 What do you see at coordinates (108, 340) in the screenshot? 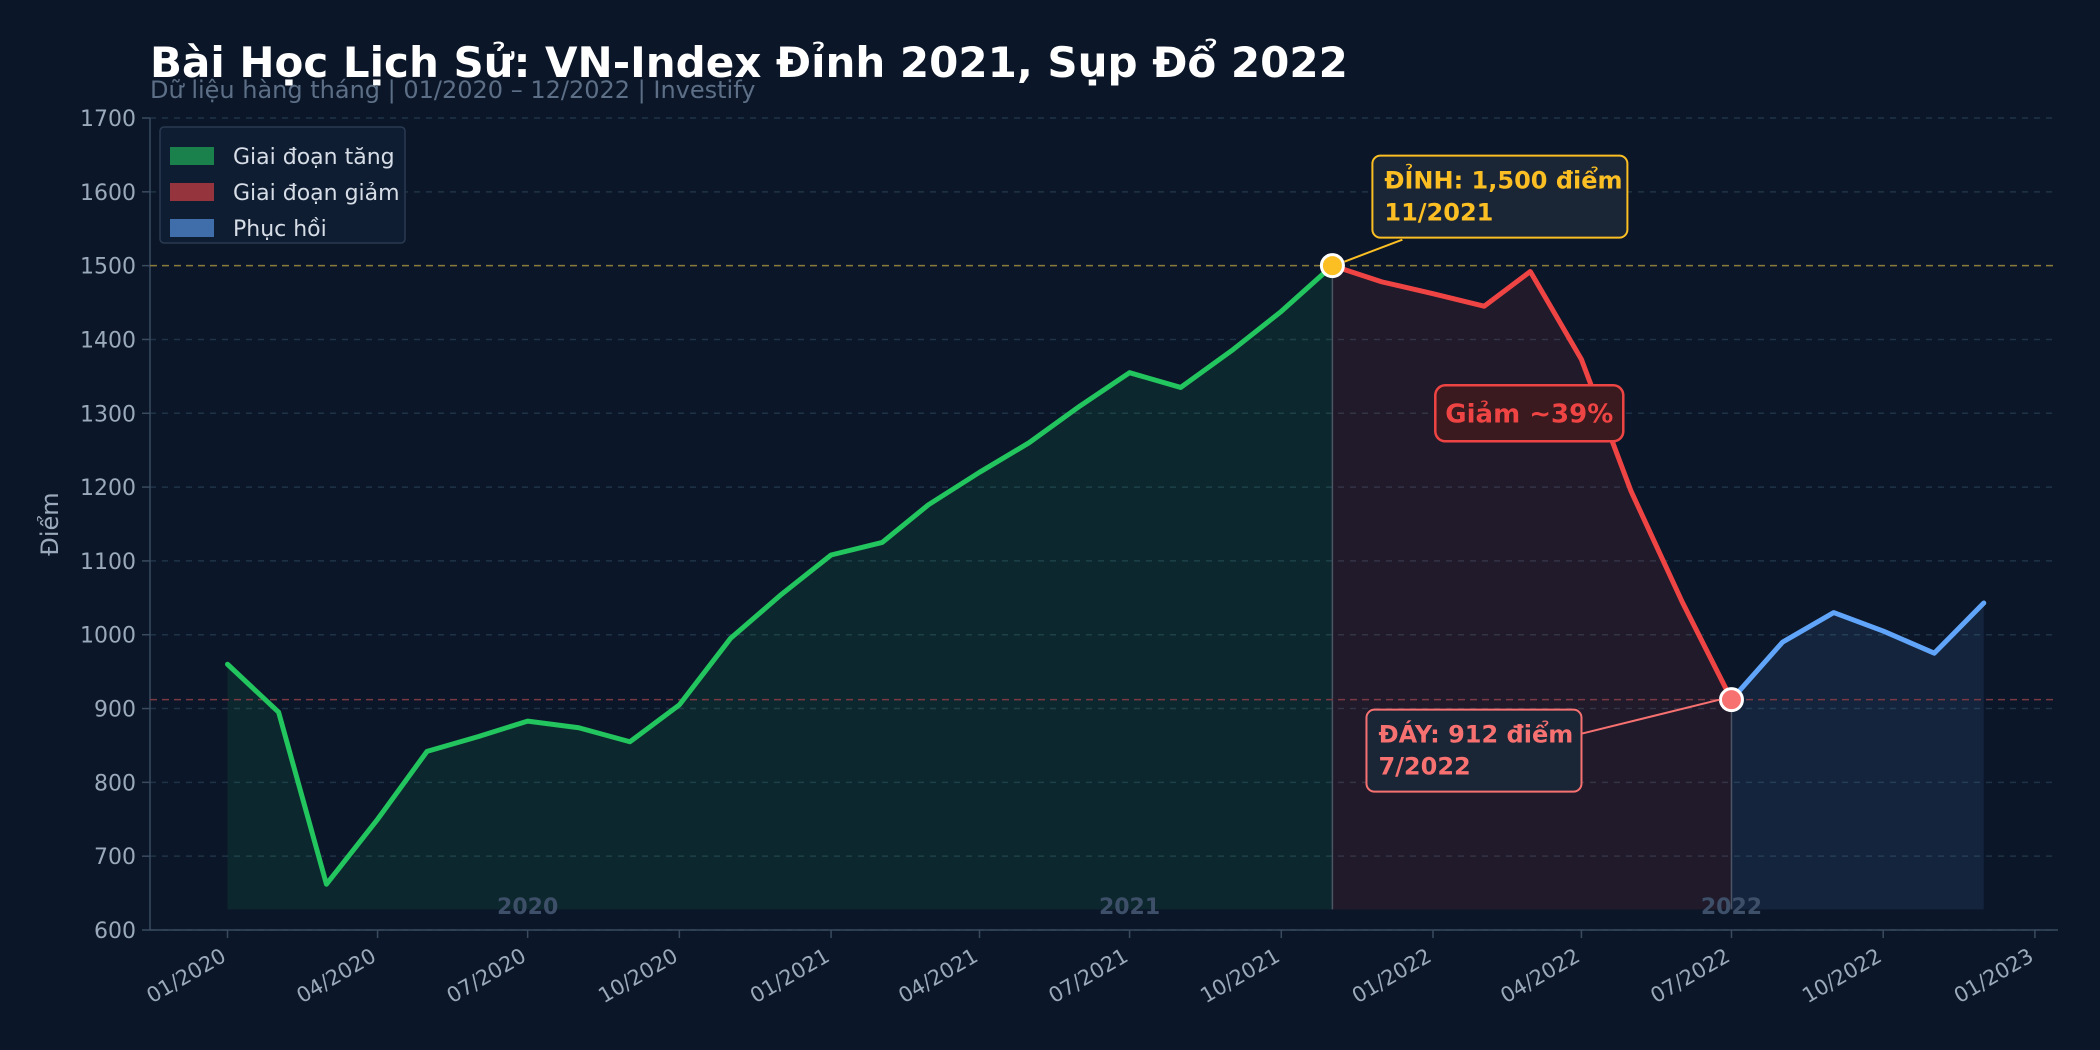
I see `y-tick-label: 1400` at bounding box center [108, 340].